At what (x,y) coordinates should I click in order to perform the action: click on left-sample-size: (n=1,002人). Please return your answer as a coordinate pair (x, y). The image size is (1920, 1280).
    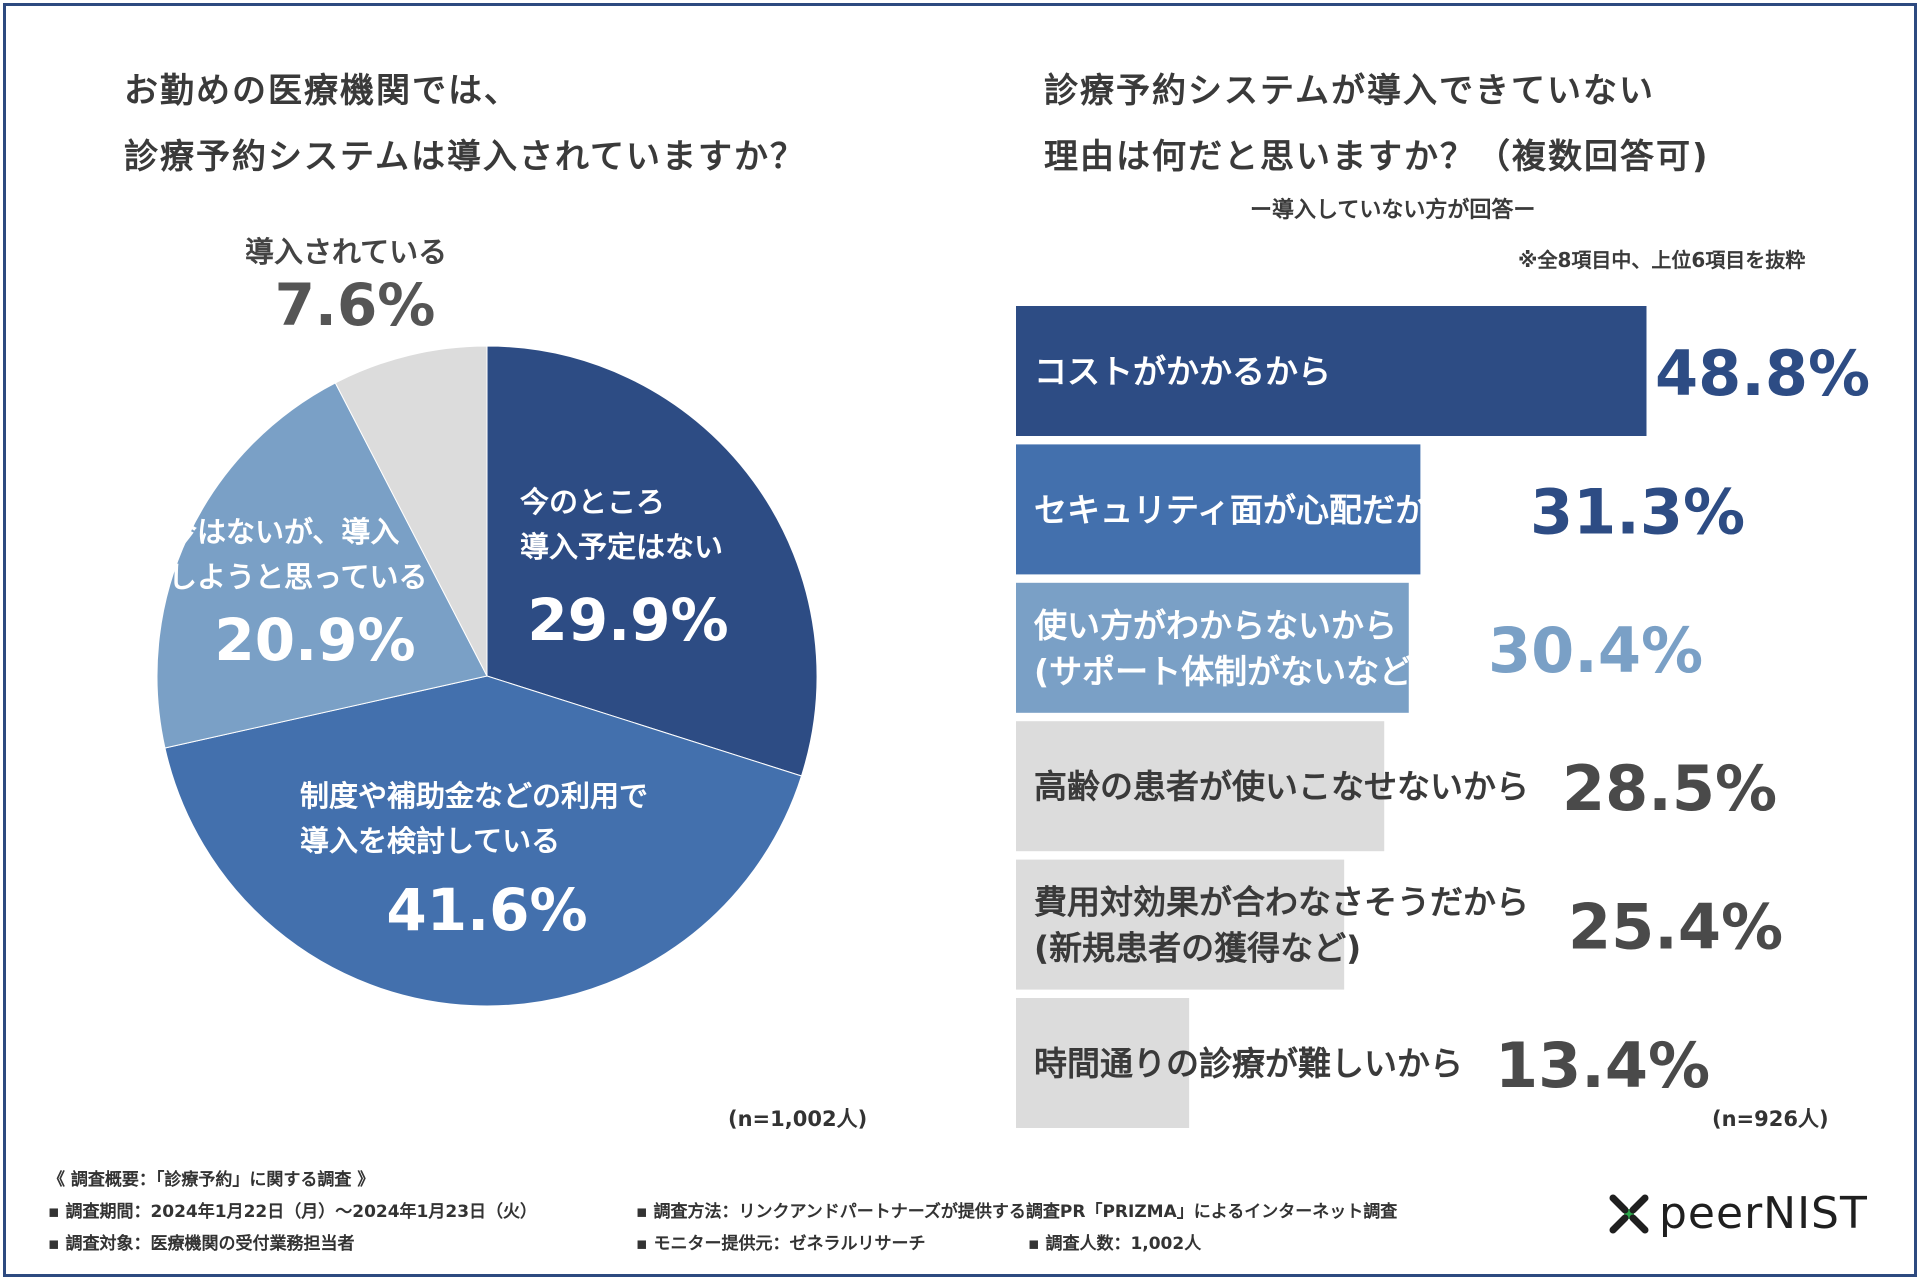
    Looking at the image, I should click on (798, 1119).